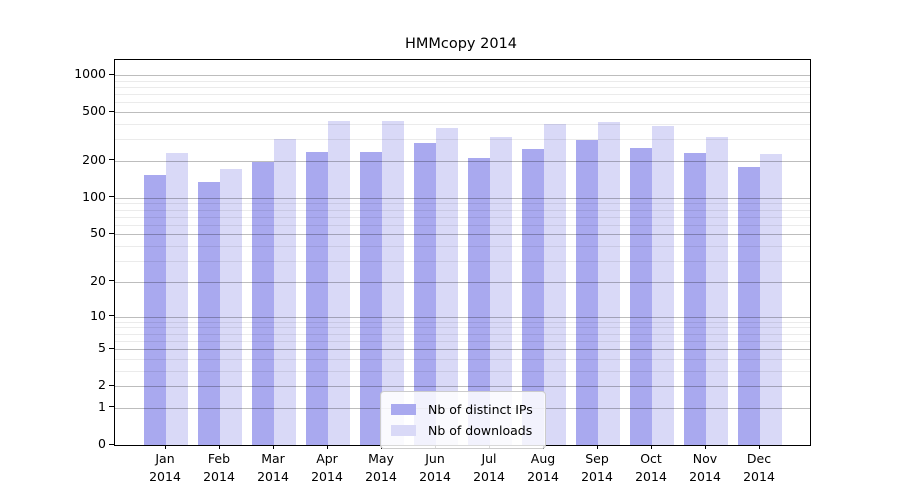  I want to click on y-tick-label: 20, so click(98, 280).